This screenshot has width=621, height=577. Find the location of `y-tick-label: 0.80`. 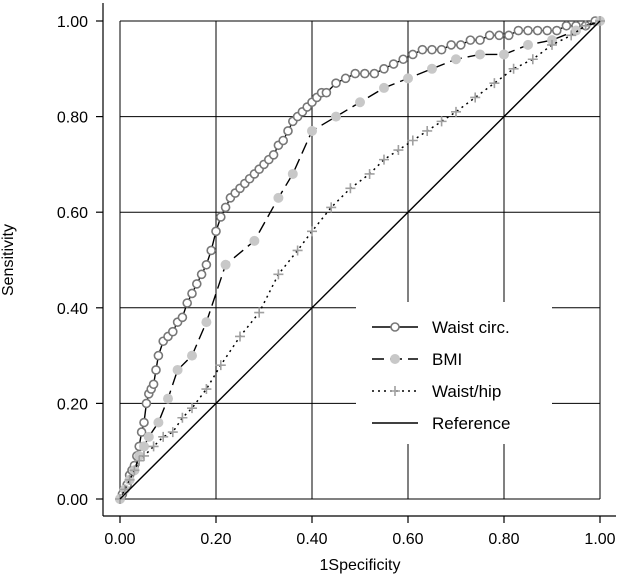

y-tick-label: 0.80 is located at coordinates (72, 118).